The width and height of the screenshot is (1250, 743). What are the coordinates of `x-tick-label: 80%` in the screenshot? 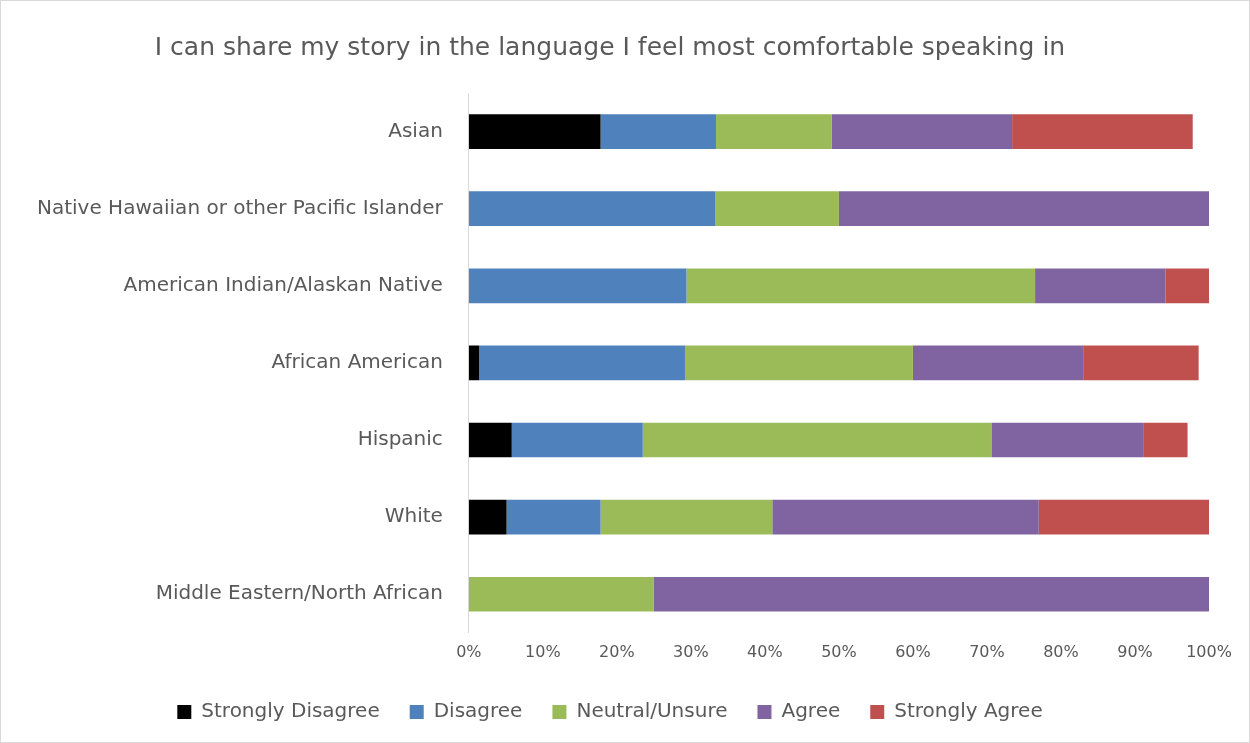 It's located at (1061, 651).